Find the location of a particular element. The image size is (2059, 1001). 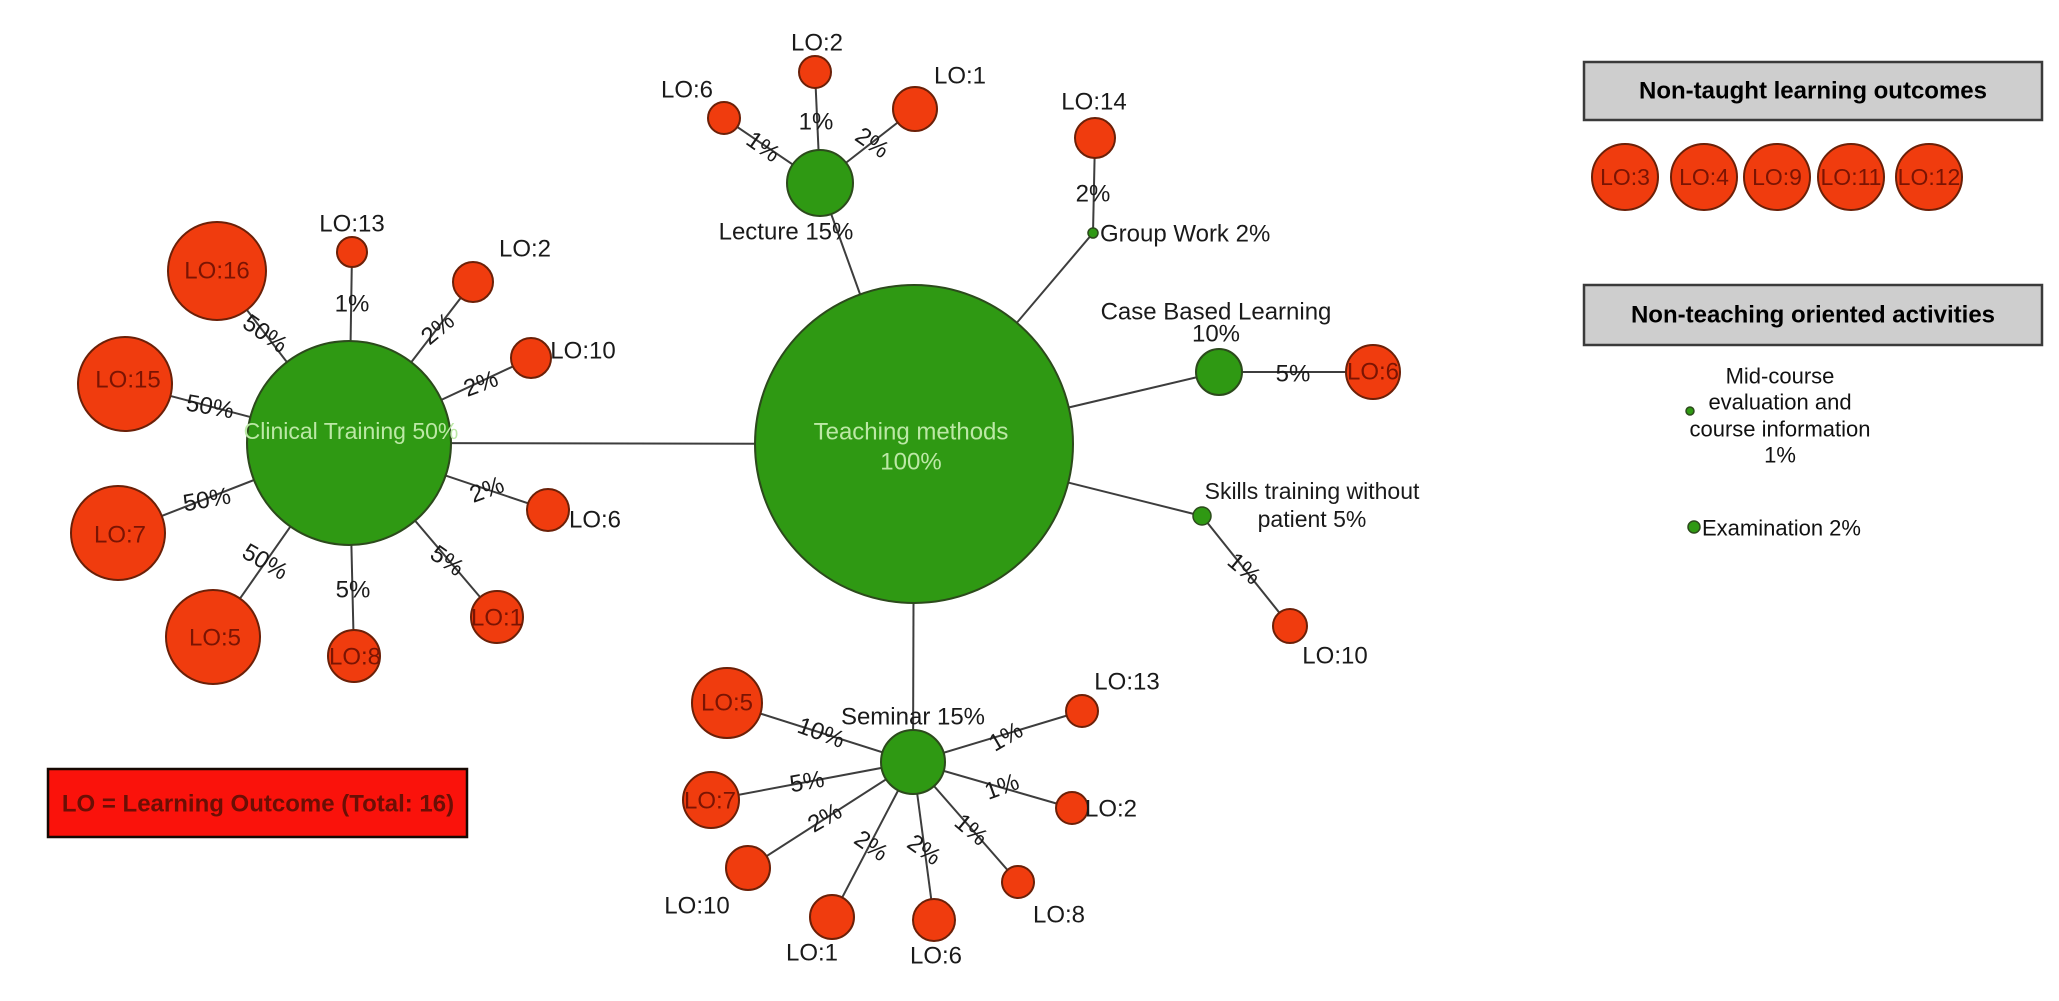

midcourse-line-2: evaluation and is located at coordinates (1779, 402).